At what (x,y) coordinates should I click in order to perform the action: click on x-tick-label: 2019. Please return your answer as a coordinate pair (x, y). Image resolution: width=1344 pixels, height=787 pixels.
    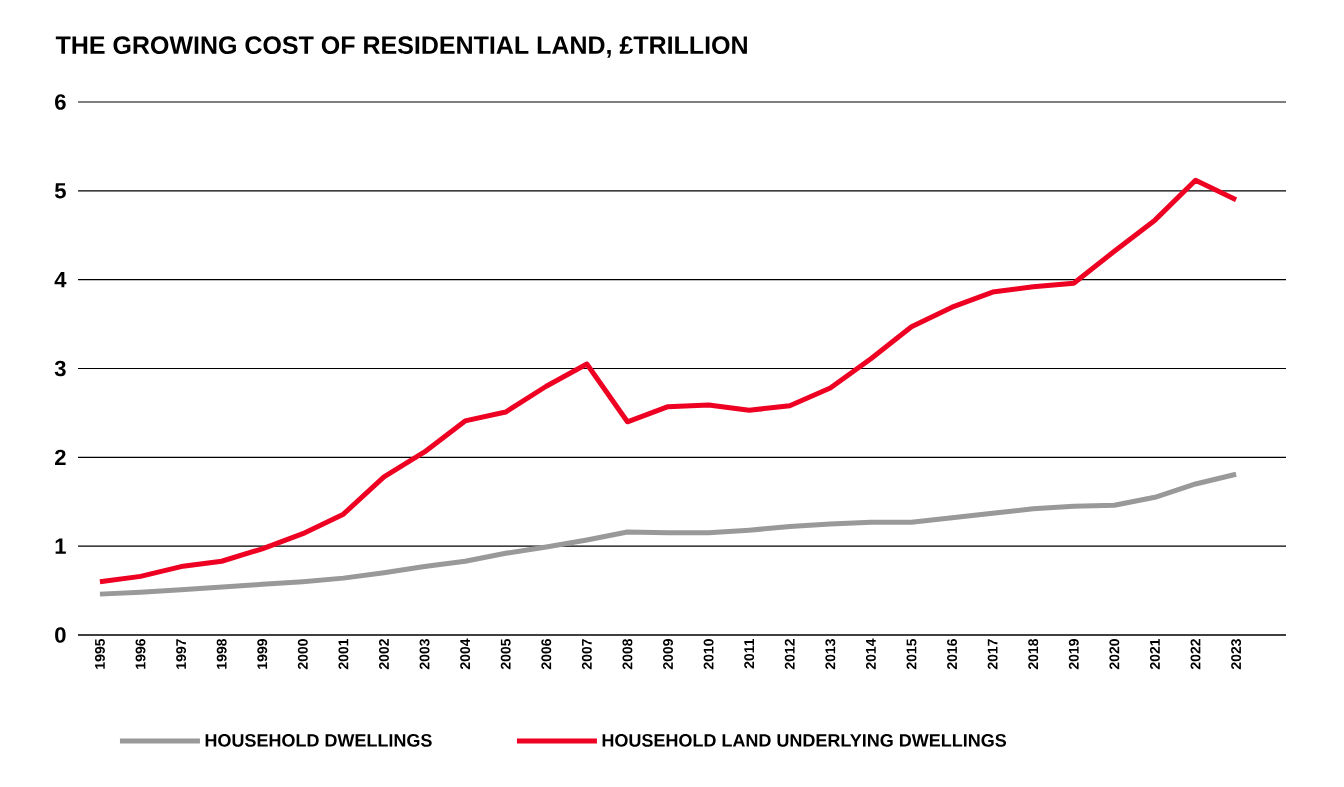
    Looking at the image, I should click on (1073, 654).